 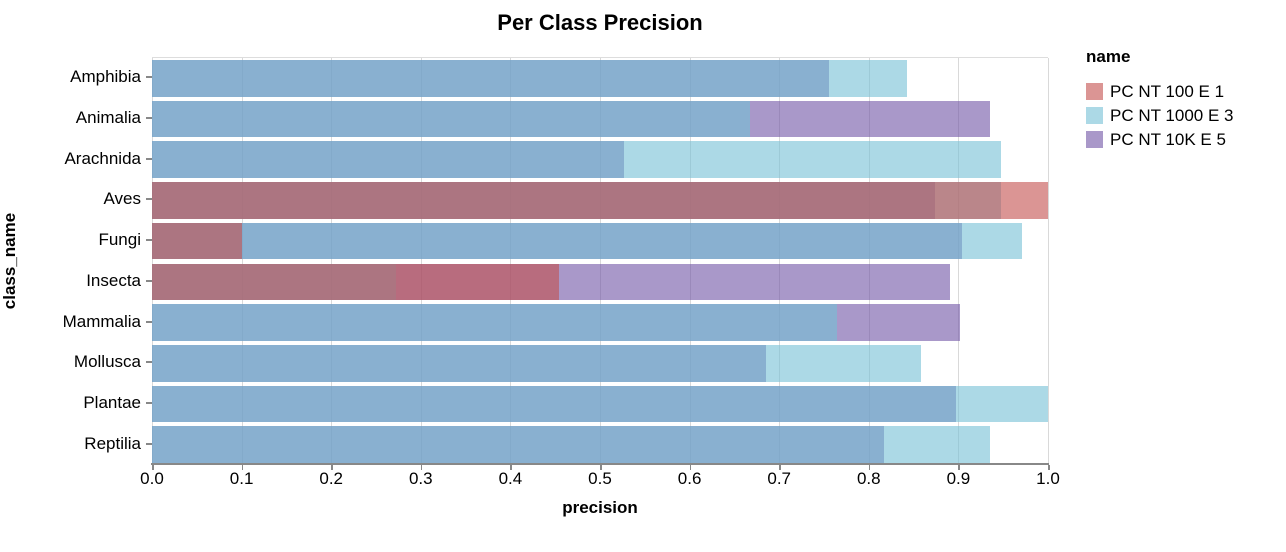 What do you see at coordinates (689, 478) in the screenshot?
I see `x-tick-label: 0.6` at bounding box center [689, 478].